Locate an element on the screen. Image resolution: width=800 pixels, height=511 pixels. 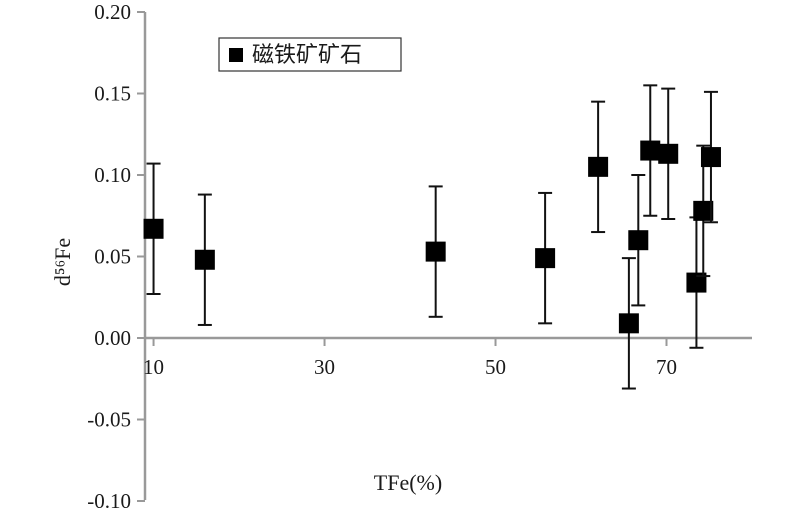
x-tick-label: 50 is located at coordinates (495, 367).